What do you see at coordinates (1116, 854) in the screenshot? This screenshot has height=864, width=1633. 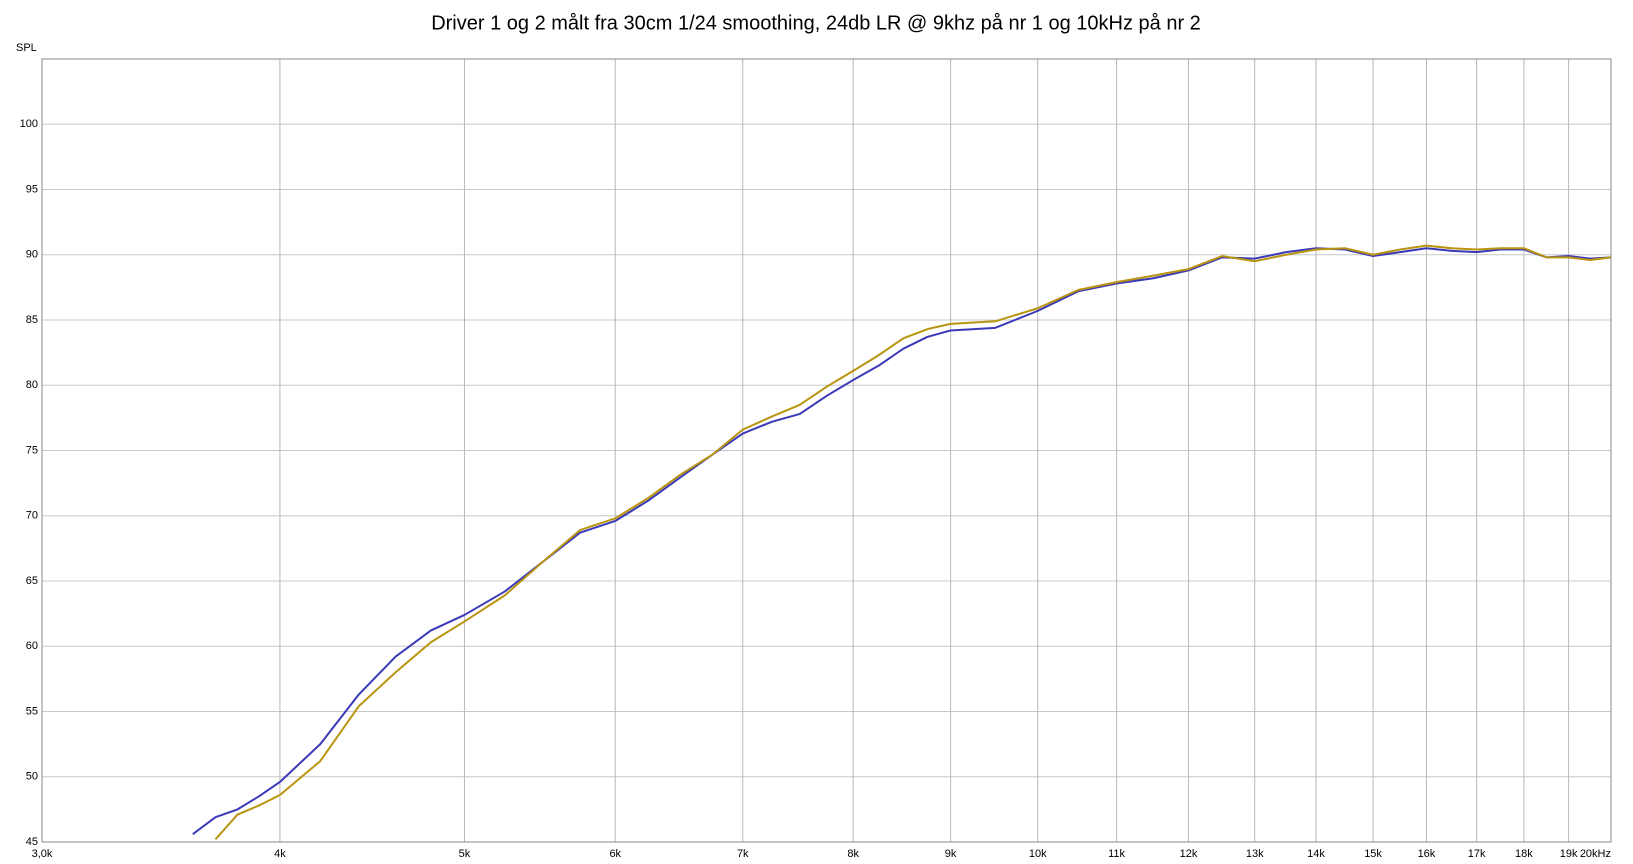 I see `x-tick-label: 11k` at bounding box center [1116, 854].